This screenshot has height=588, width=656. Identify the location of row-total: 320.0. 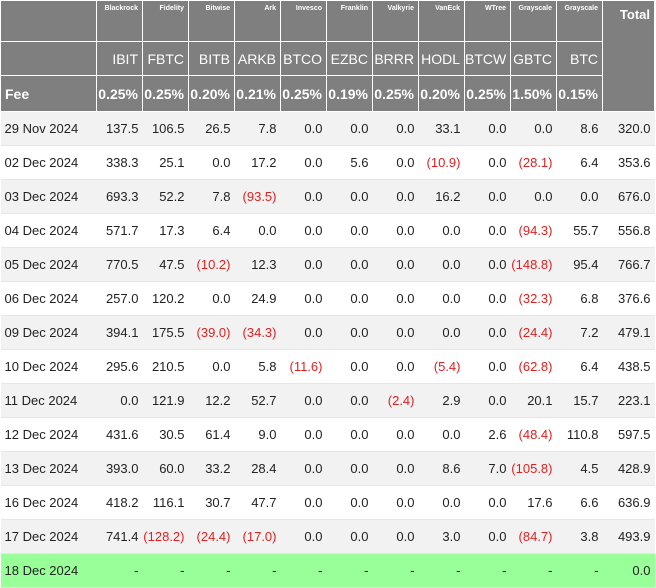
(628, 128).